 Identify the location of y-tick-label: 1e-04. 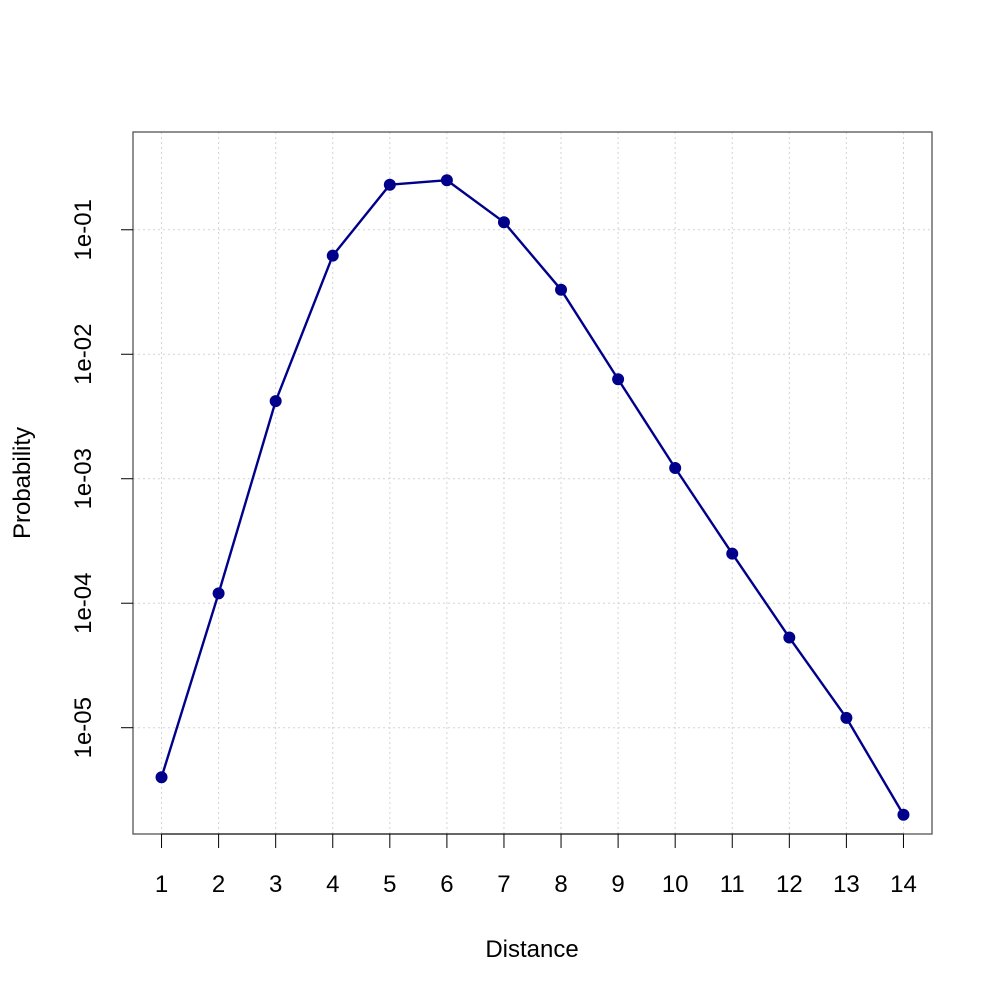
(83, 603).